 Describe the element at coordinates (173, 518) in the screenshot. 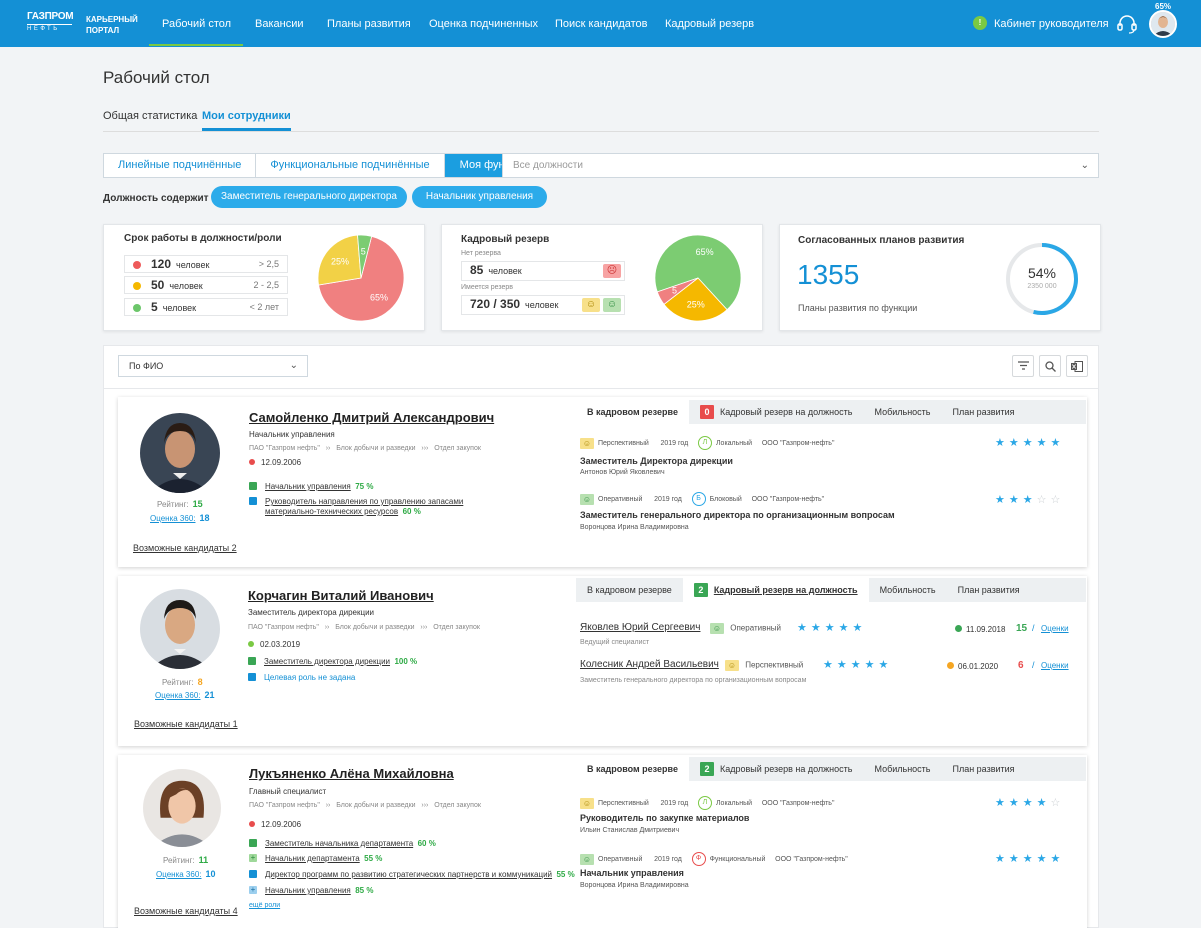

I see `assessment-360-label: Оценка 360:` at that location.